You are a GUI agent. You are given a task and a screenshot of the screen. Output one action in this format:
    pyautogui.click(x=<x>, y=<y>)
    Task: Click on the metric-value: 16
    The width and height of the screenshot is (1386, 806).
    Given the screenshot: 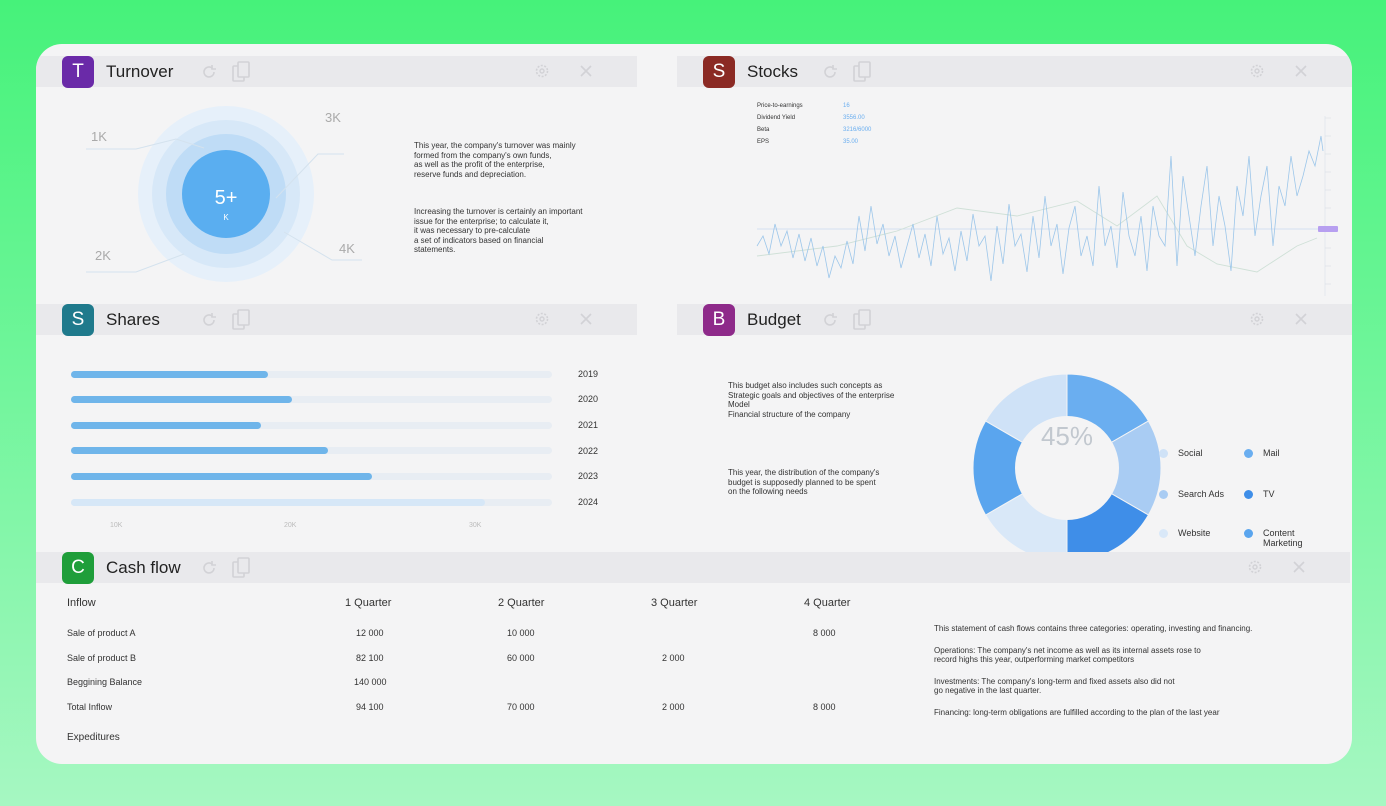 What is the action you would take?
    pyautogui.click(x=846, y=106)
    